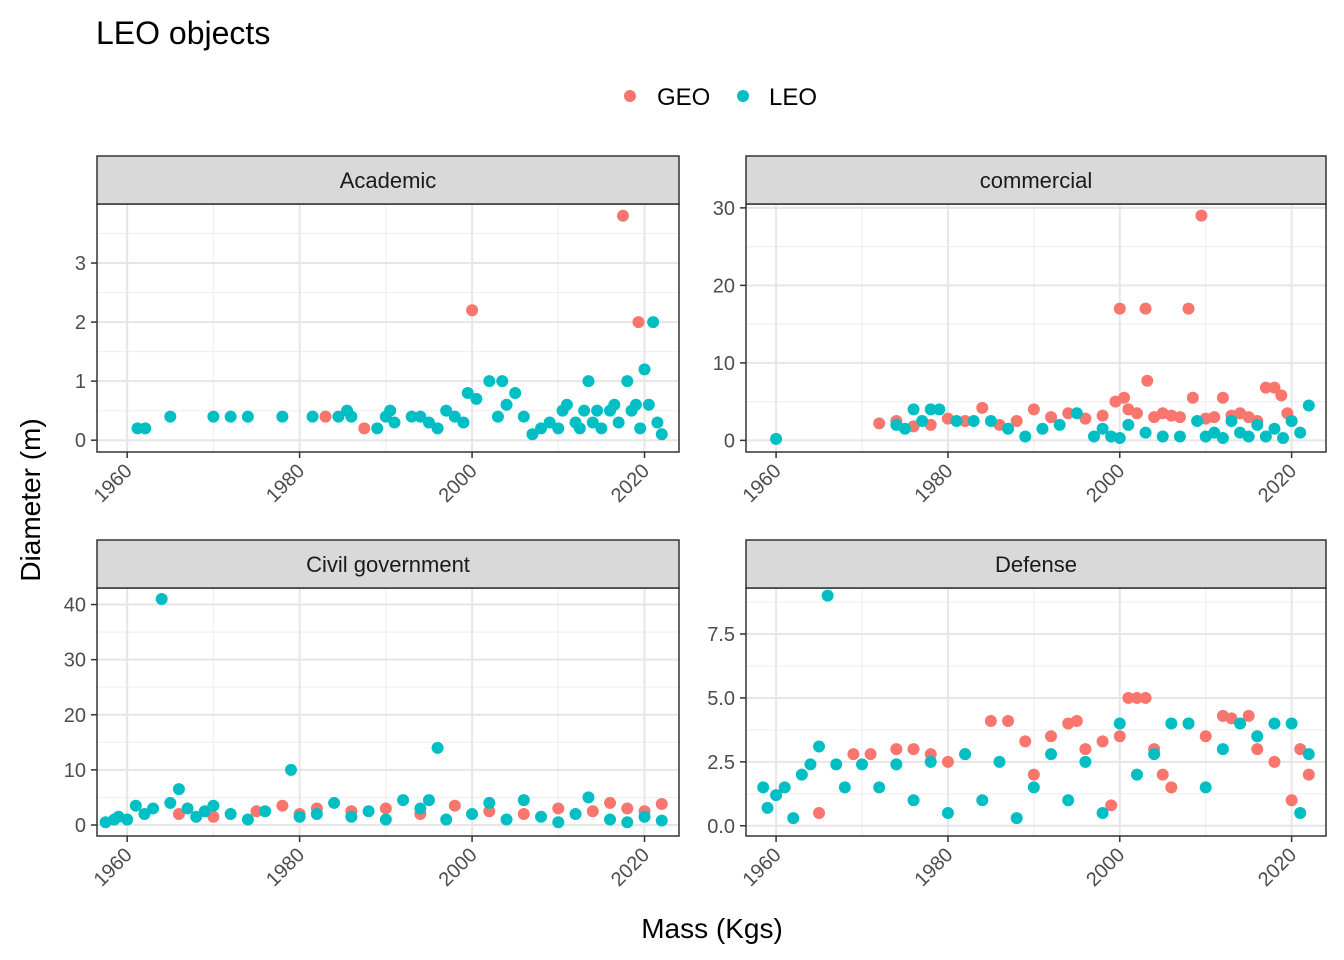 The width and height of the screenshot is (1344, 960). Describe the element at coordinates (743, 96) in the screenshot. I see `legend-key-leo` at that location.